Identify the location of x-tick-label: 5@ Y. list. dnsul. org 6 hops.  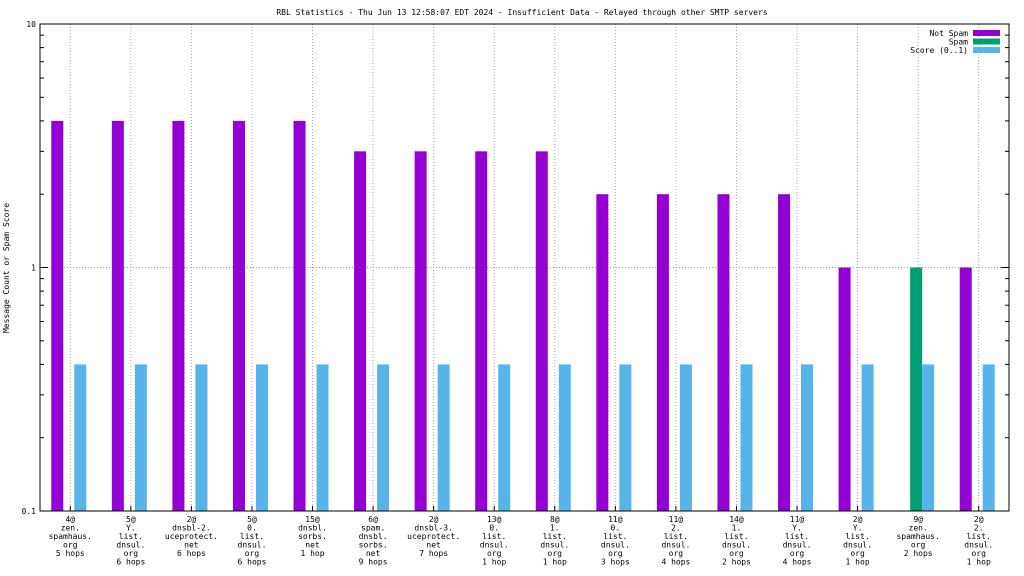
(130, 541).